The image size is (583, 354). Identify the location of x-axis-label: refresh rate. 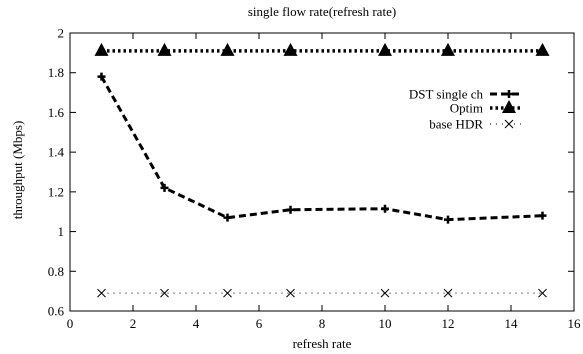
(322, 343).